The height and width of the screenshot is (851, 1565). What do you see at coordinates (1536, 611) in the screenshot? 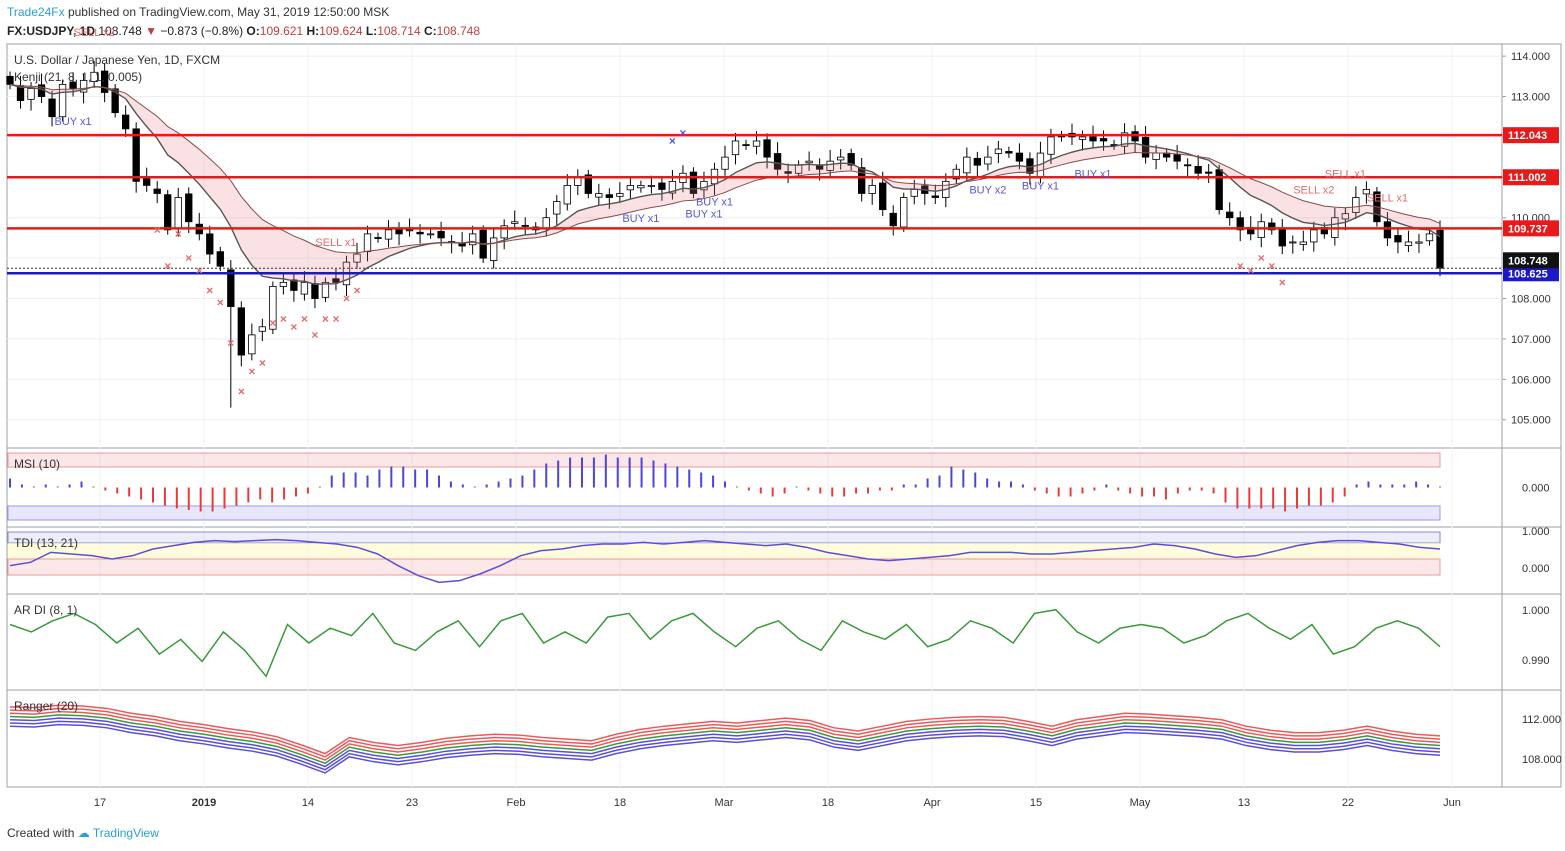
I see `ardi-y-tick: 1.000` at bounding box center [1536, 611].